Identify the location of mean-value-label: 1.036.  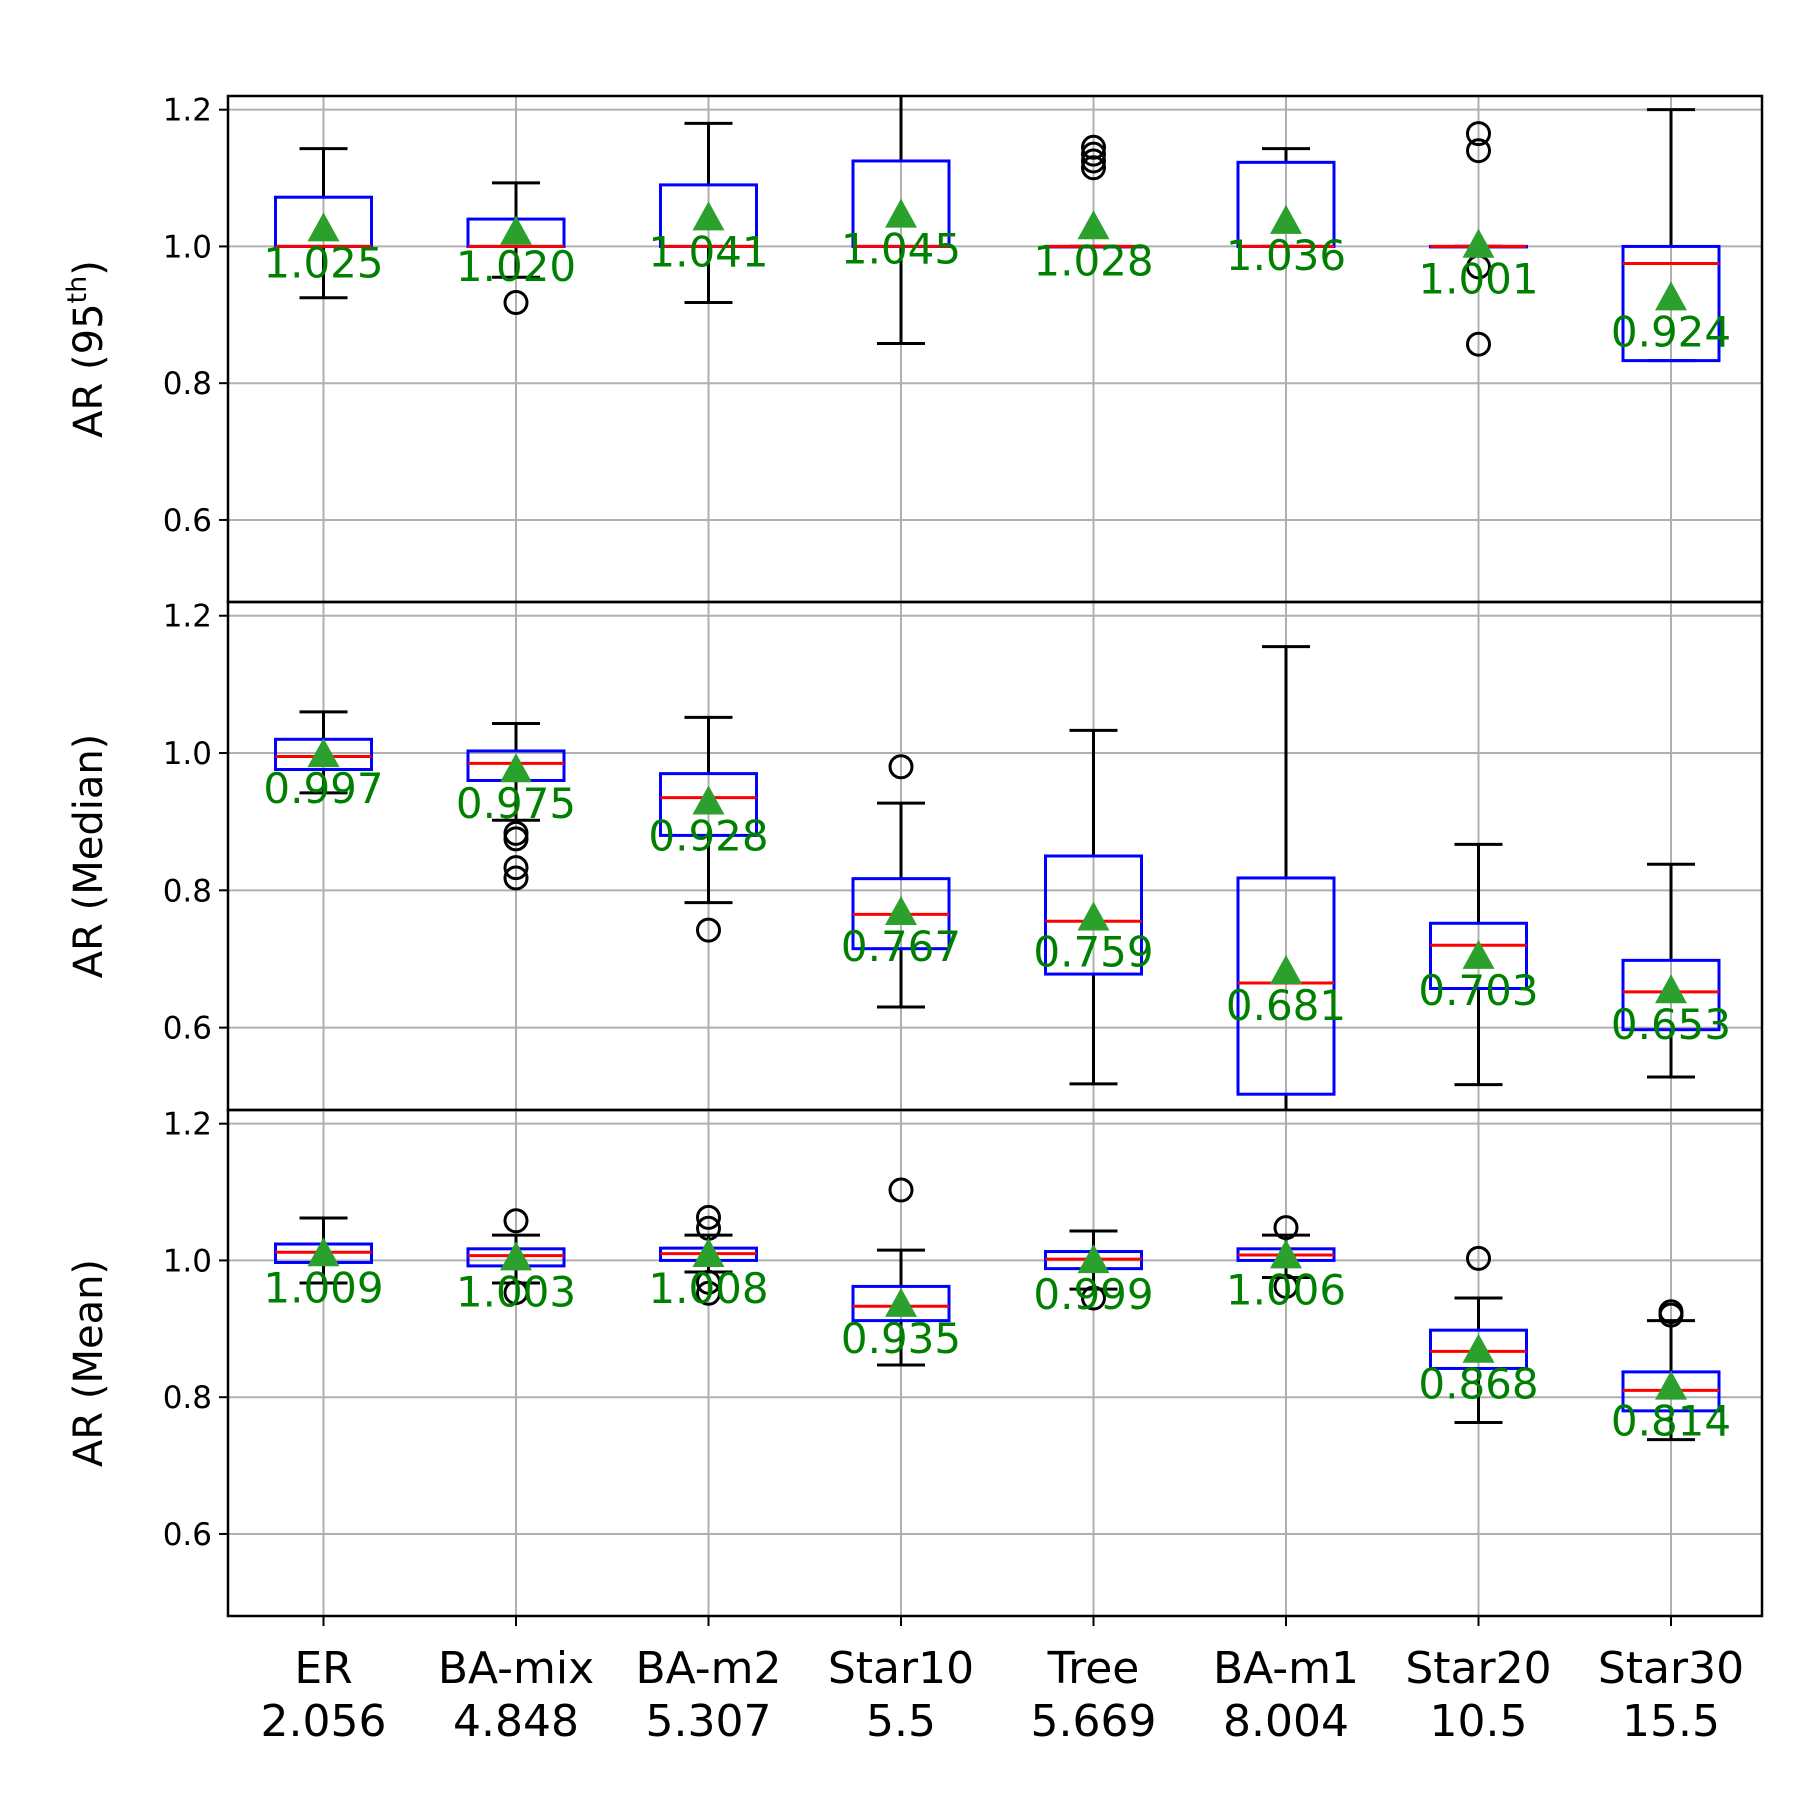
(1286, 255).